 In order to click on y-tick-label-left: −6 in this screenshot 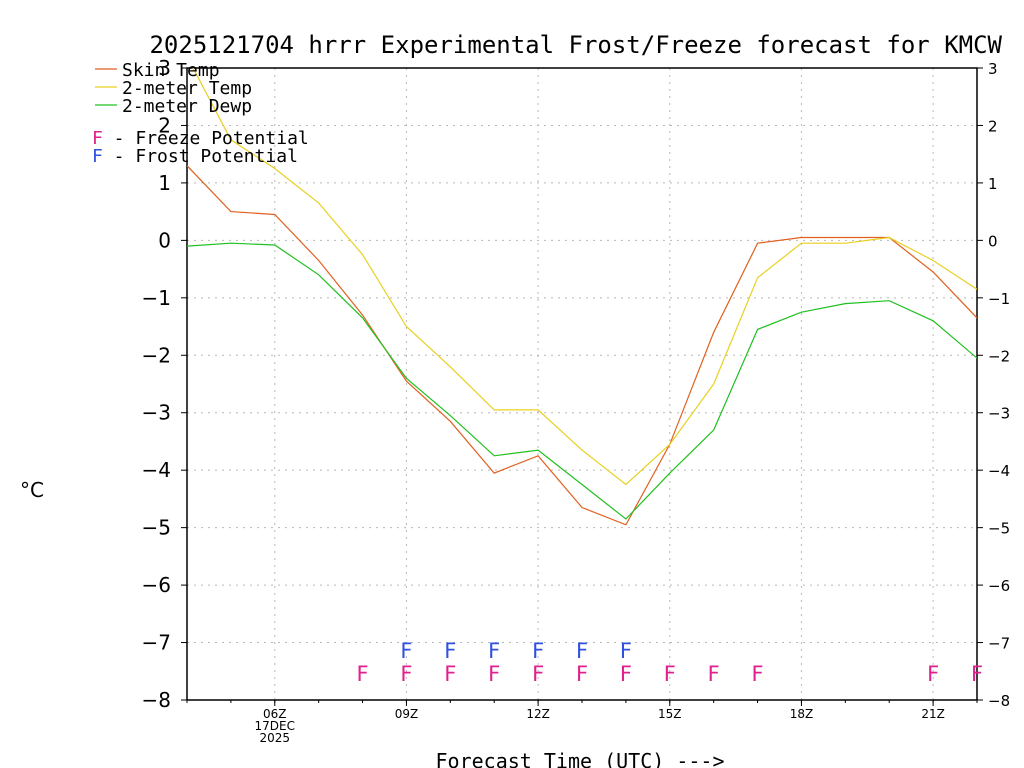, I will do `click(156, 585)`.